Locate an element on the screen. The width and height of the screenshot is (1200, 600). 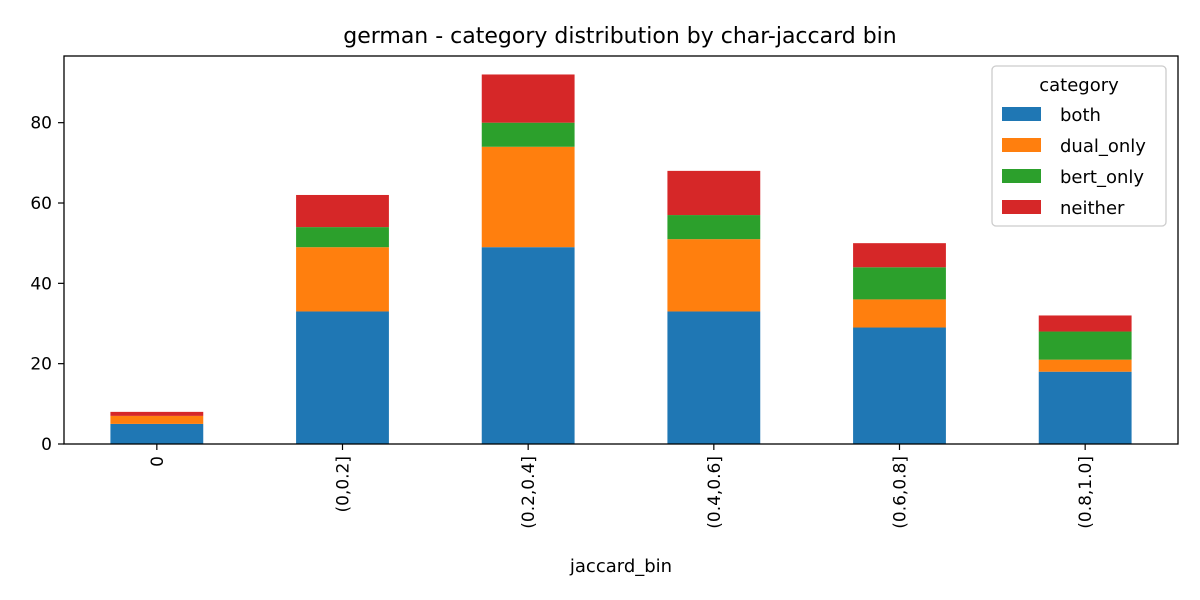
legend-label-bert_only: bert_only is located at coordinates (1102, 177).